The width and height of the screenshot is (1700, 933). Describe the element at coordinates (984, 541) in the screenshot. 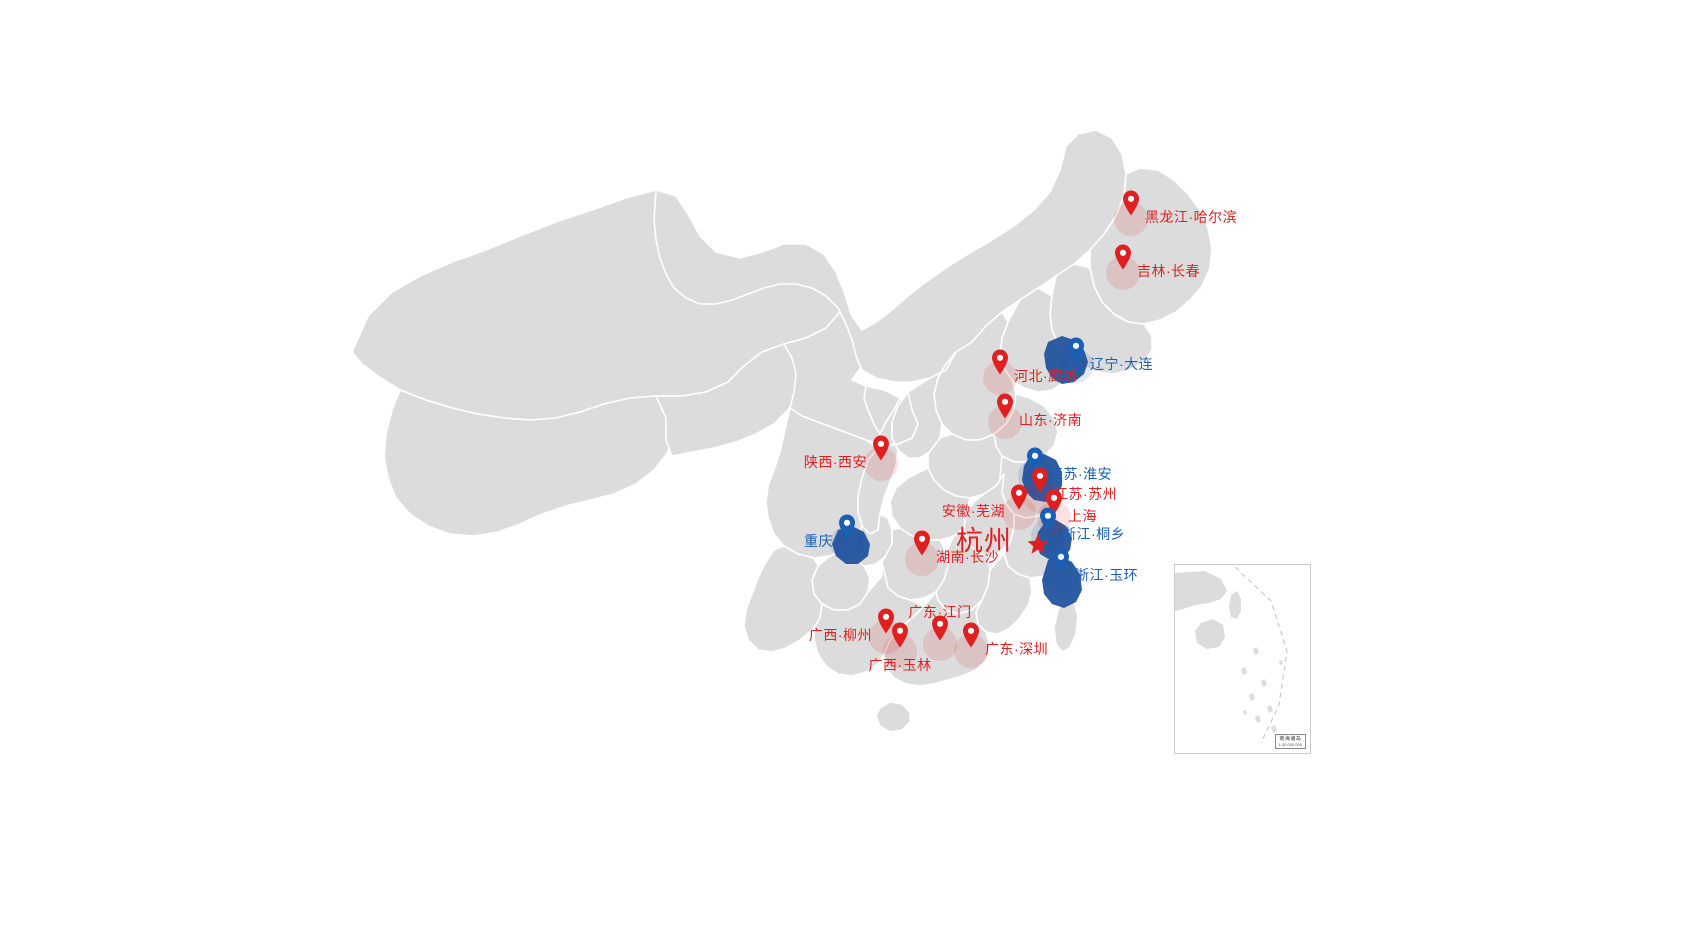

I see `headquarters-label: 杭州` at that location.